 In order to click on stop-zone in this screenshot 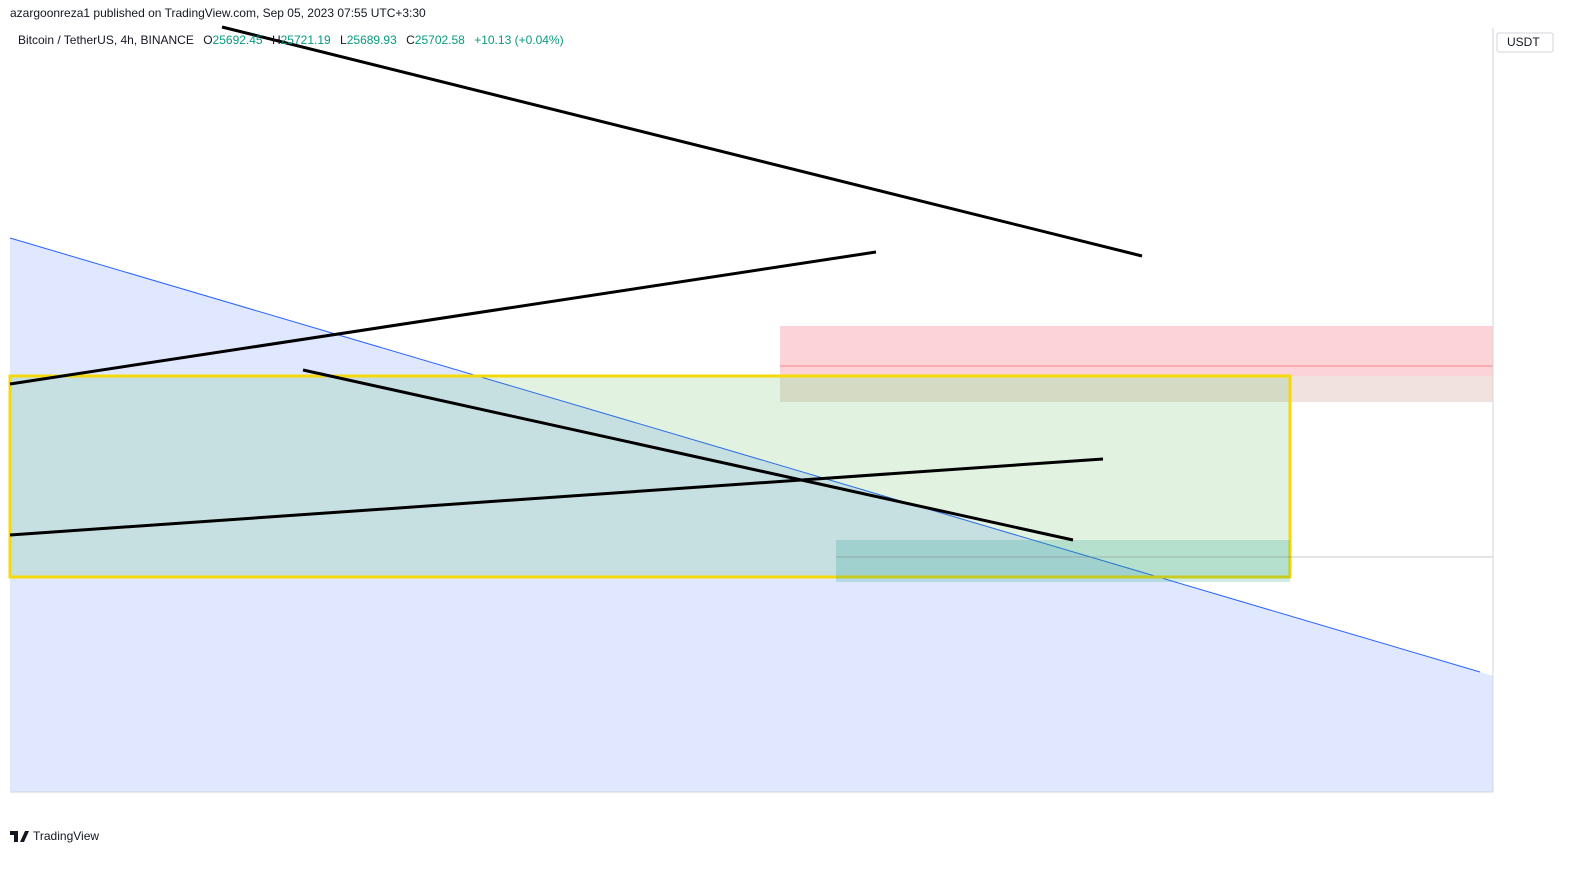, I will do `click(1136, 351)`.